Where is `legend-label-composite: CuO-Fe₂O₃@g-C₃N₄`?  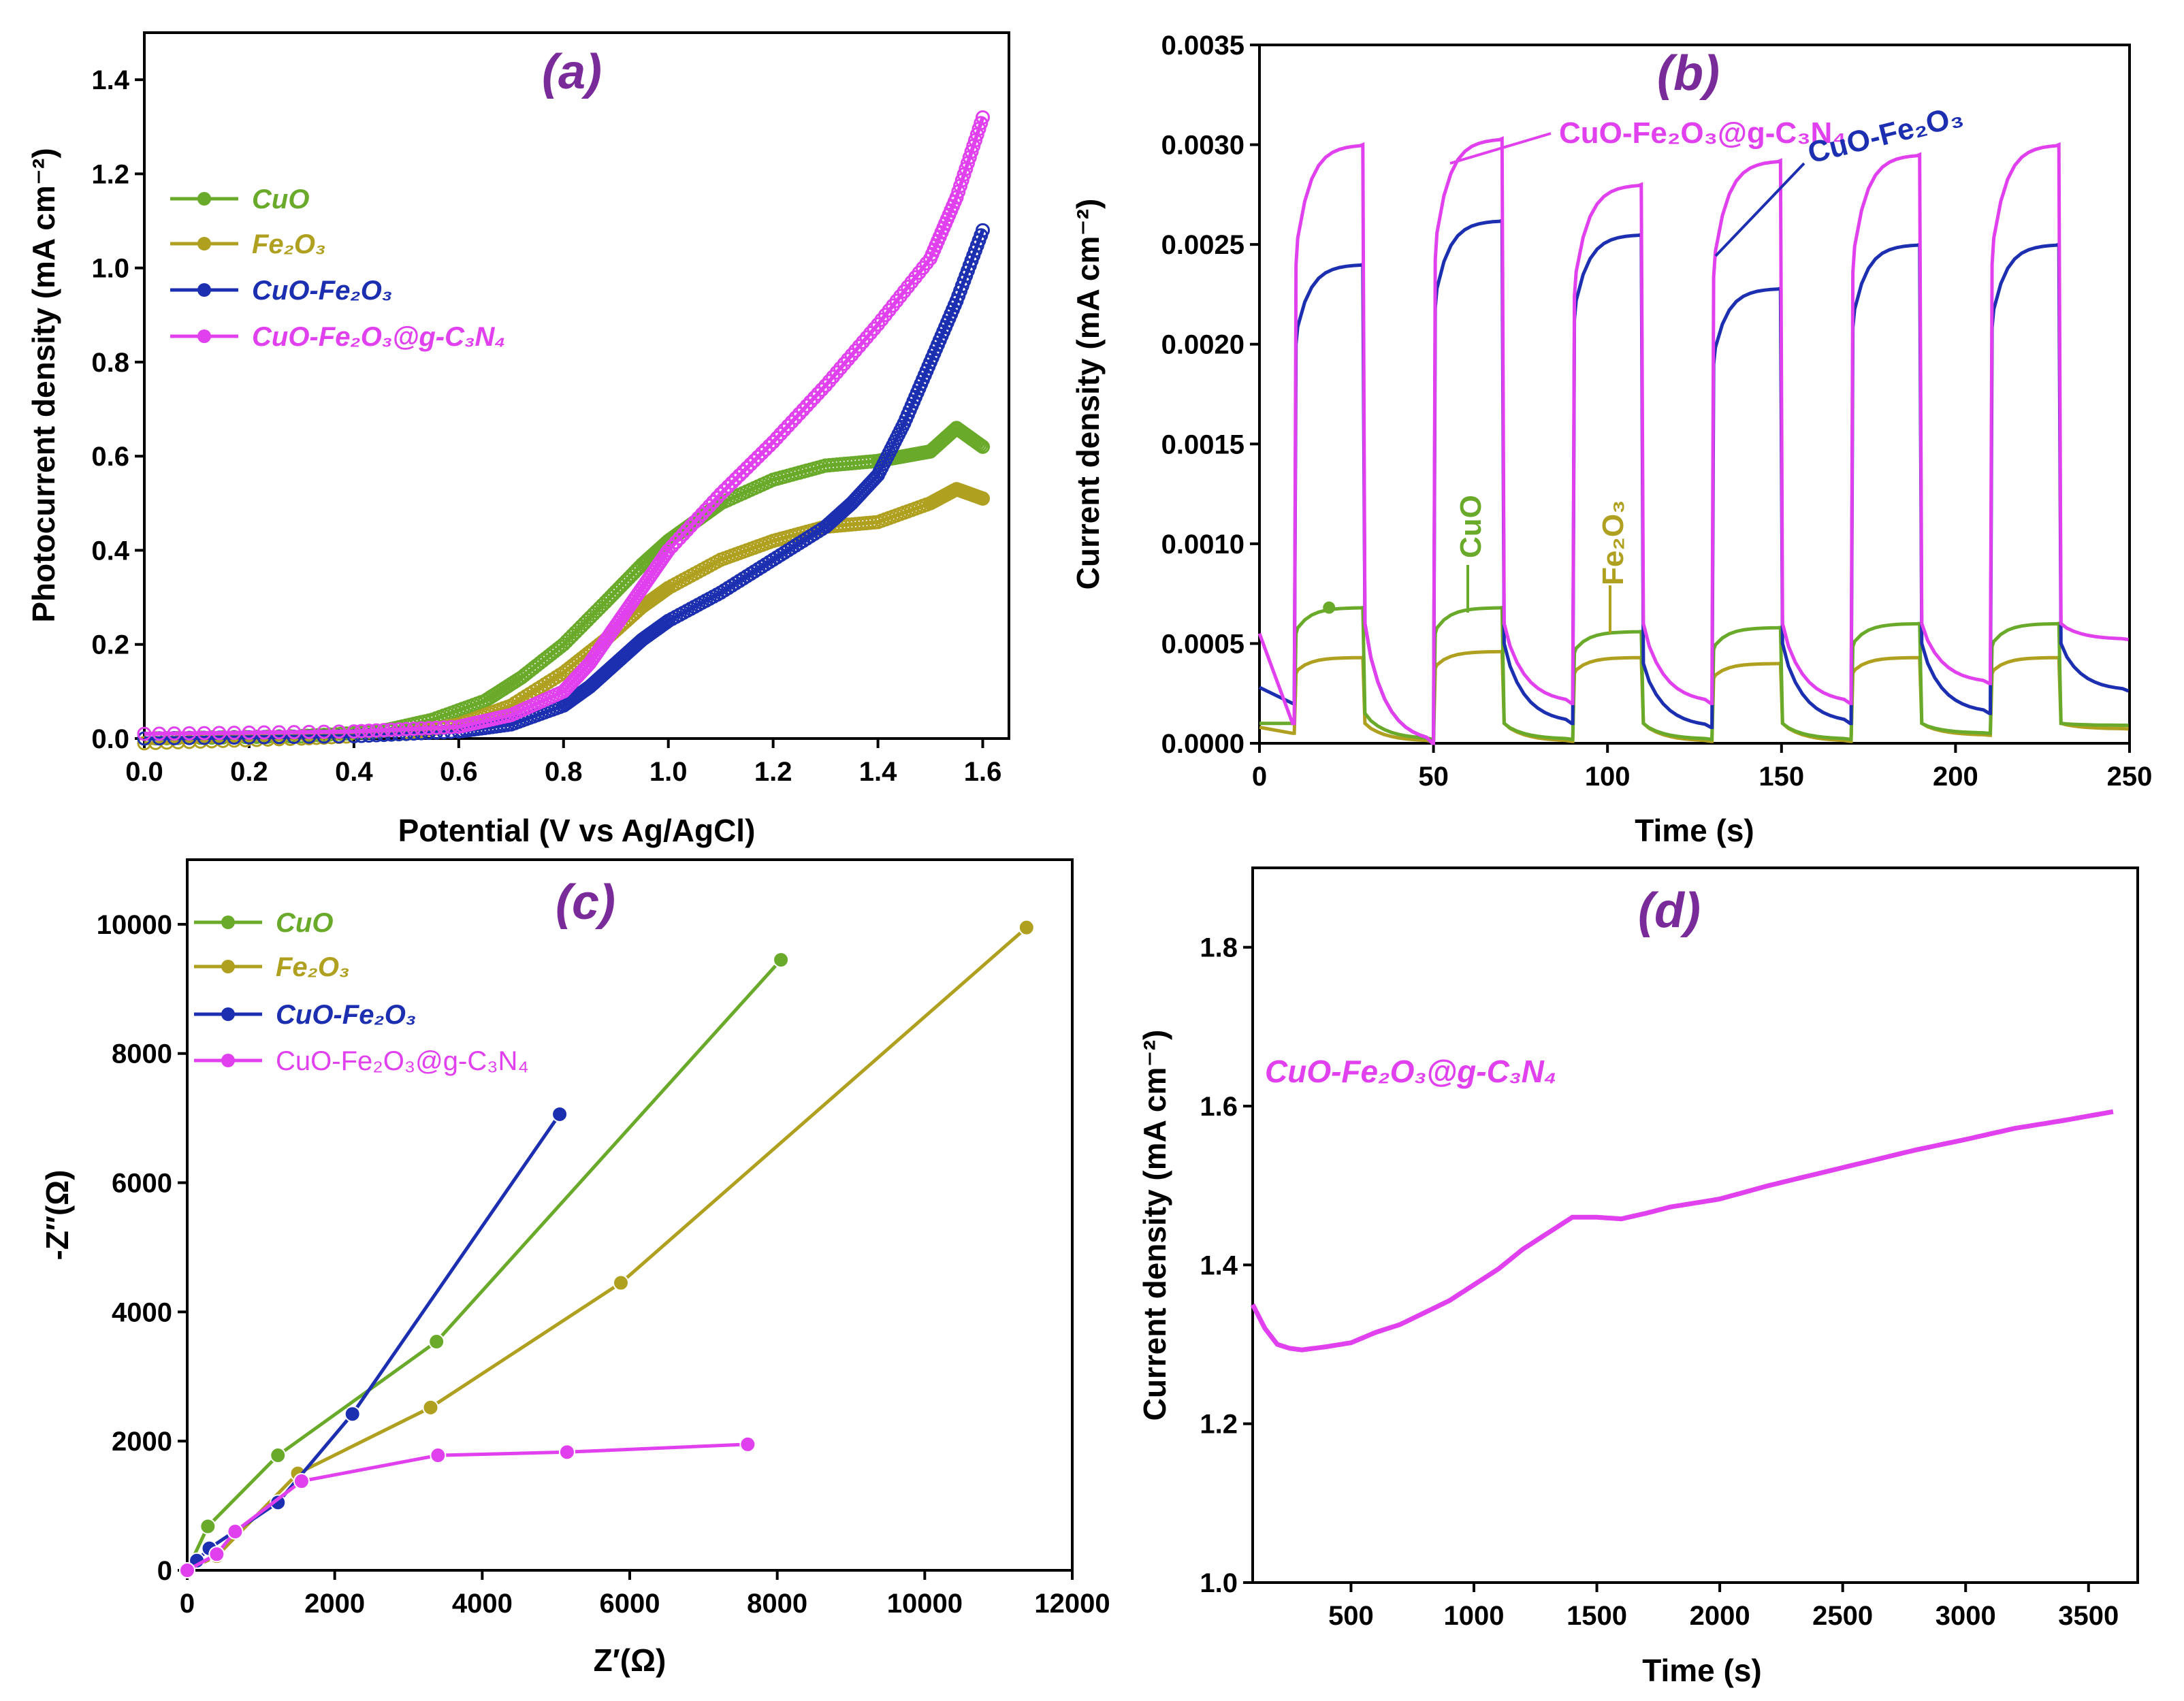
legend-label-composite: CuO-Fe₂O₃@g-C₃N₄ is located at coordinates (379, 337).